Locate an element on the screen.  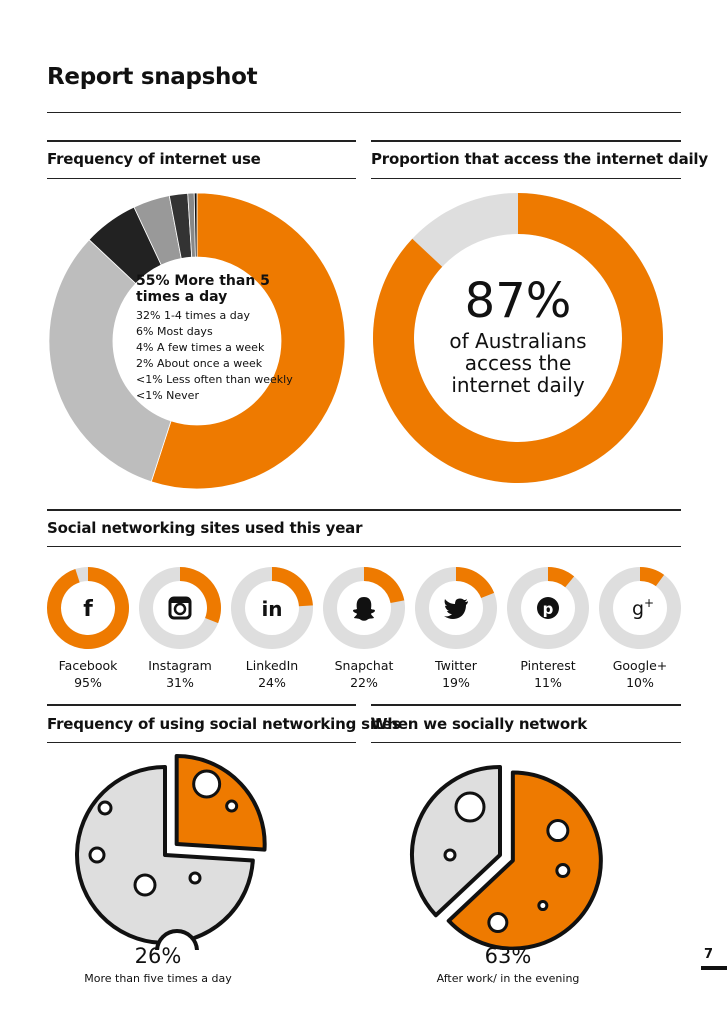
social-percent: 10% is located at coordinates (640, 682).